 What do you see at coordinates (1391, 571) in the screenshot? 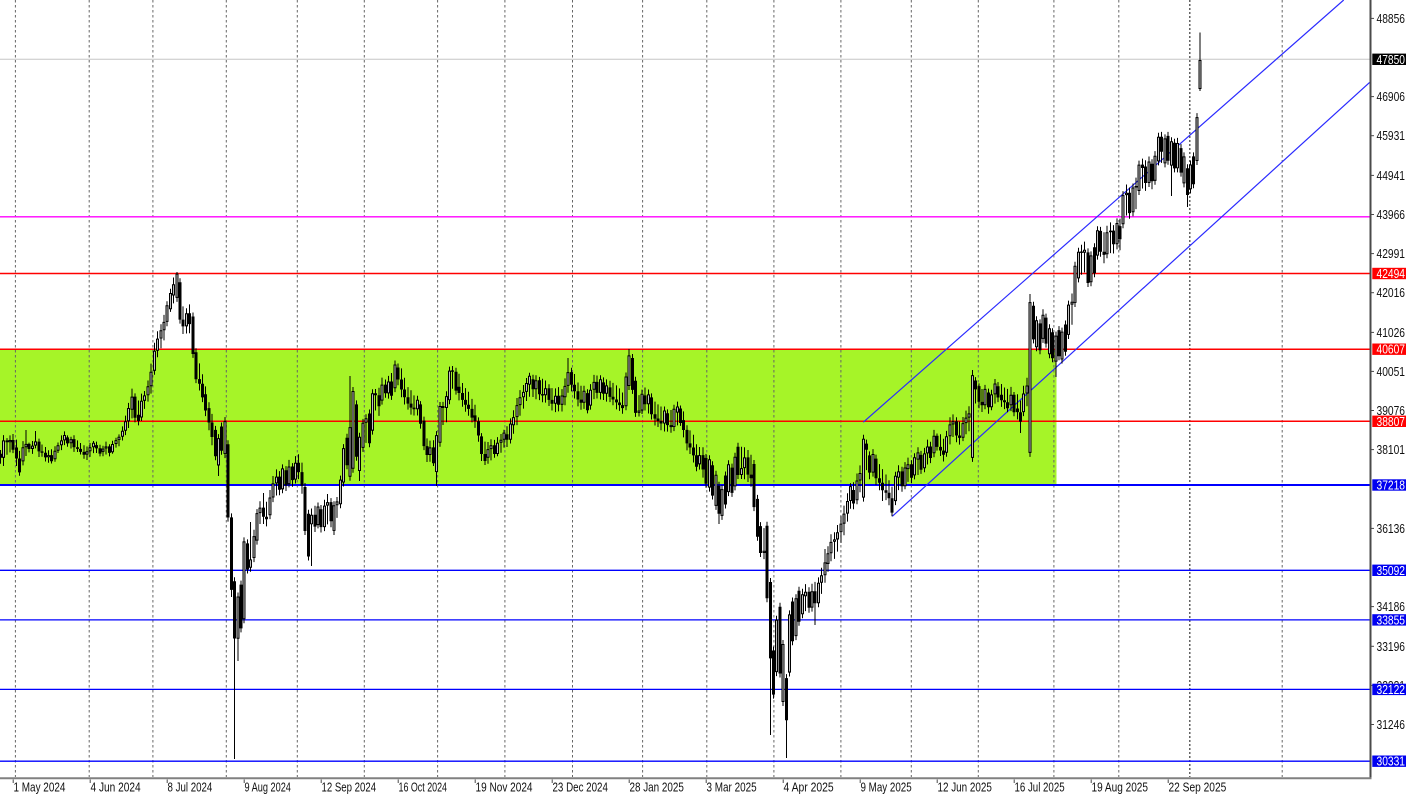
I see `svg-text: 35092` at bounding box center [1391, 571].